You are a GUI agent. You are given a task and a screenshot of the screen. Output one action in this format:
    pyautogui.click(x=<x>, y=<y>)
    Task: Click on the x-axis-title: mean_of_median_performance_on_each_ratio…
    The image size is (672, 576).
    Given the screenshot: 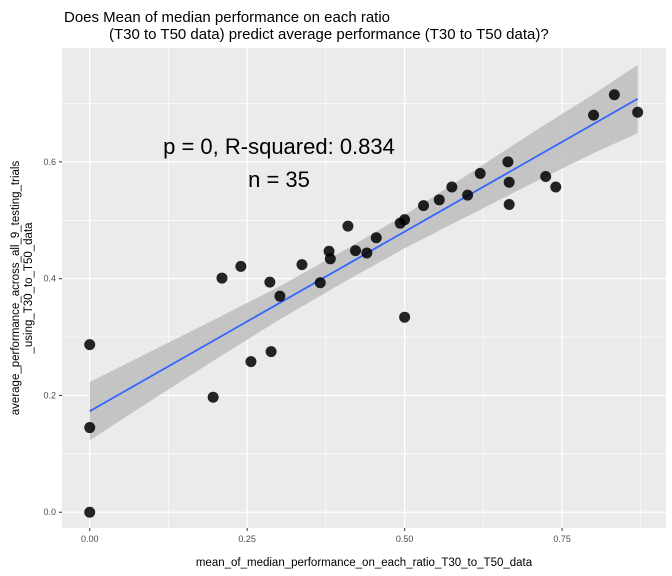 What is the action you would take?
    pyautogui.click(x=364, y=563)
    